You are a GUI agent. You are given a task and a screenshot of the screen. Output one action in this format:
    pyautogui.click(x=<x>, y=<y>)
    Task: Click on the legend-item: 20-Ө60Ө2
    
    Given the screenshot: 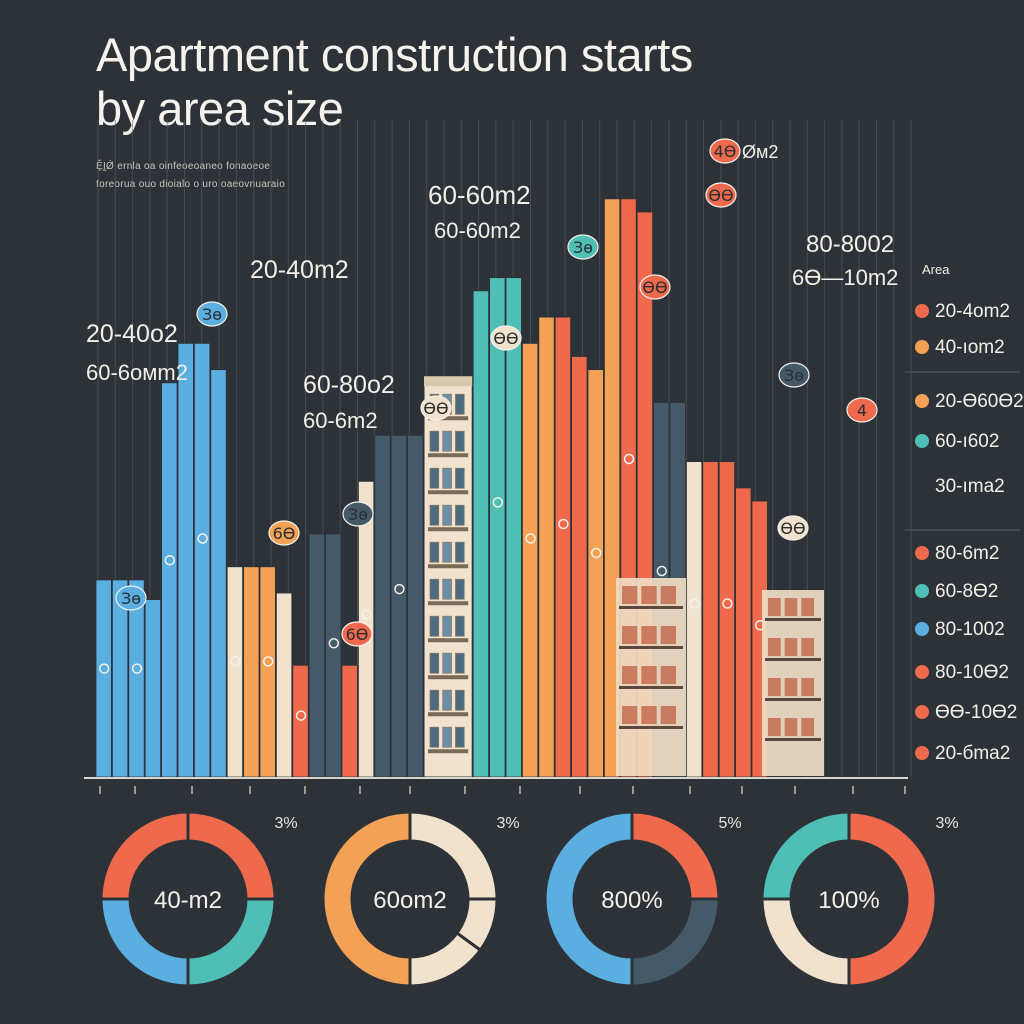 What is the action you would take?
    pyautogui.click(x=969, y=401)
    